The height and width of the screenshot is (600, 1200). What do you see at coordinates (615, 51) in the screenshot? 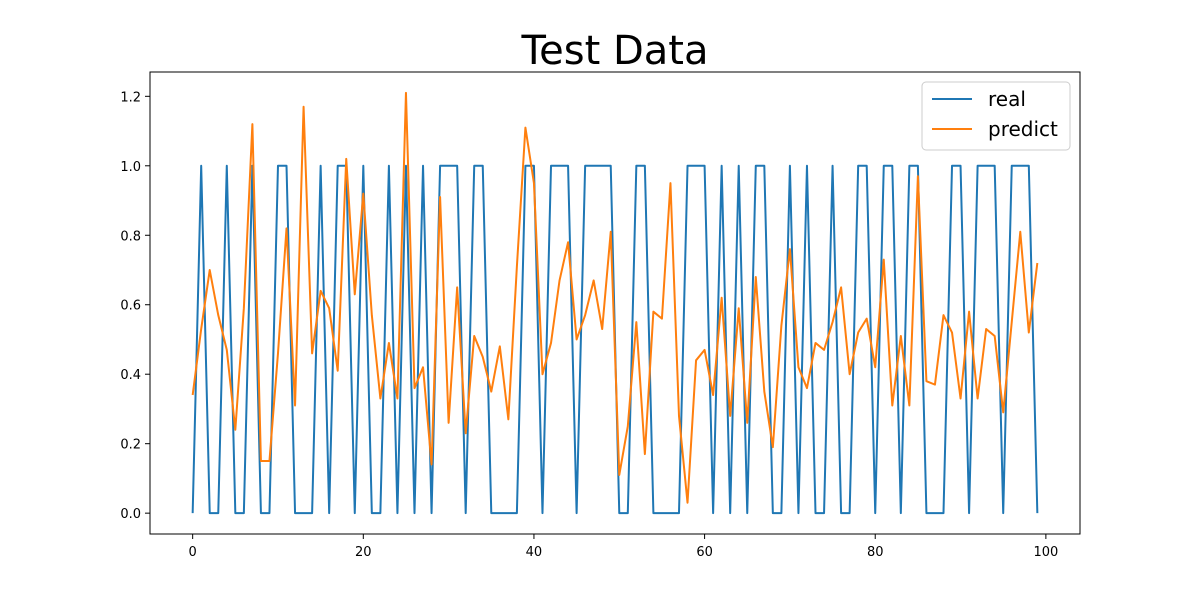
I see `chart-title: Test Data` at bounding box center [615, 51].